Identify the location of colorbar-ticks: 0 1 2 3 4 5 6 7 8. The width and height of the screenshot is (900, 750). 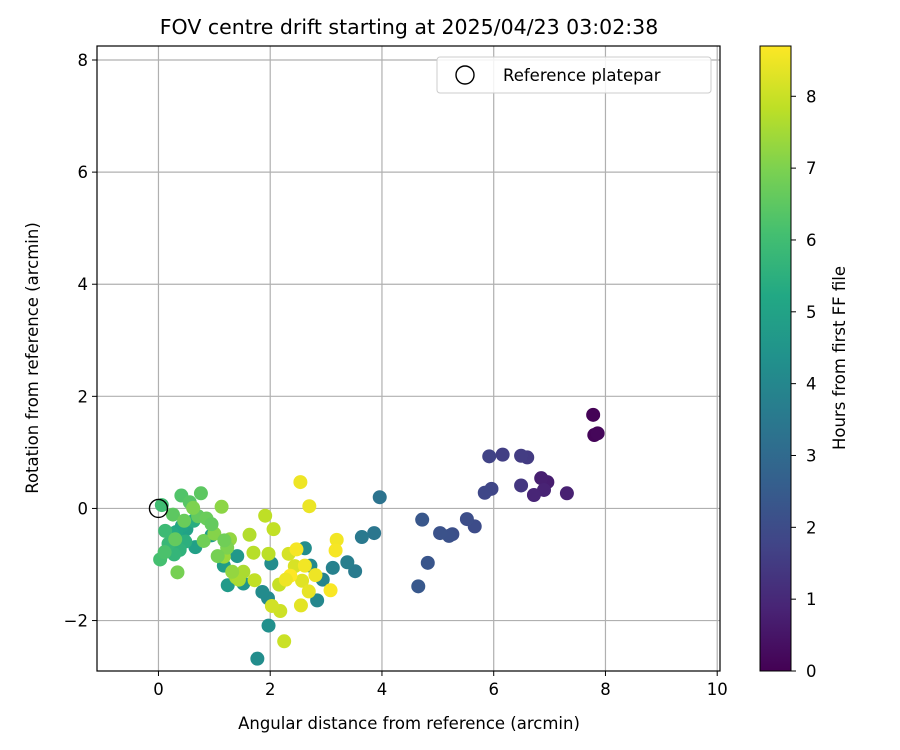
(804, 384).